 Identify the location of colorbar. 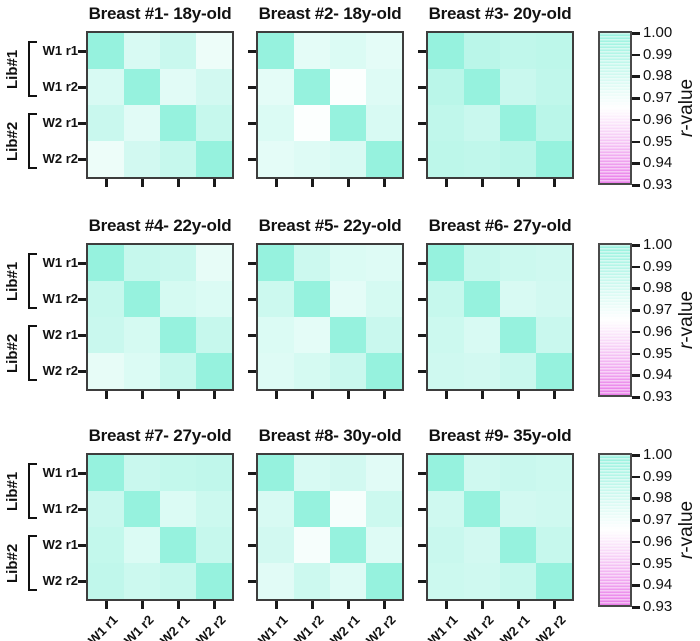
(615, 530).